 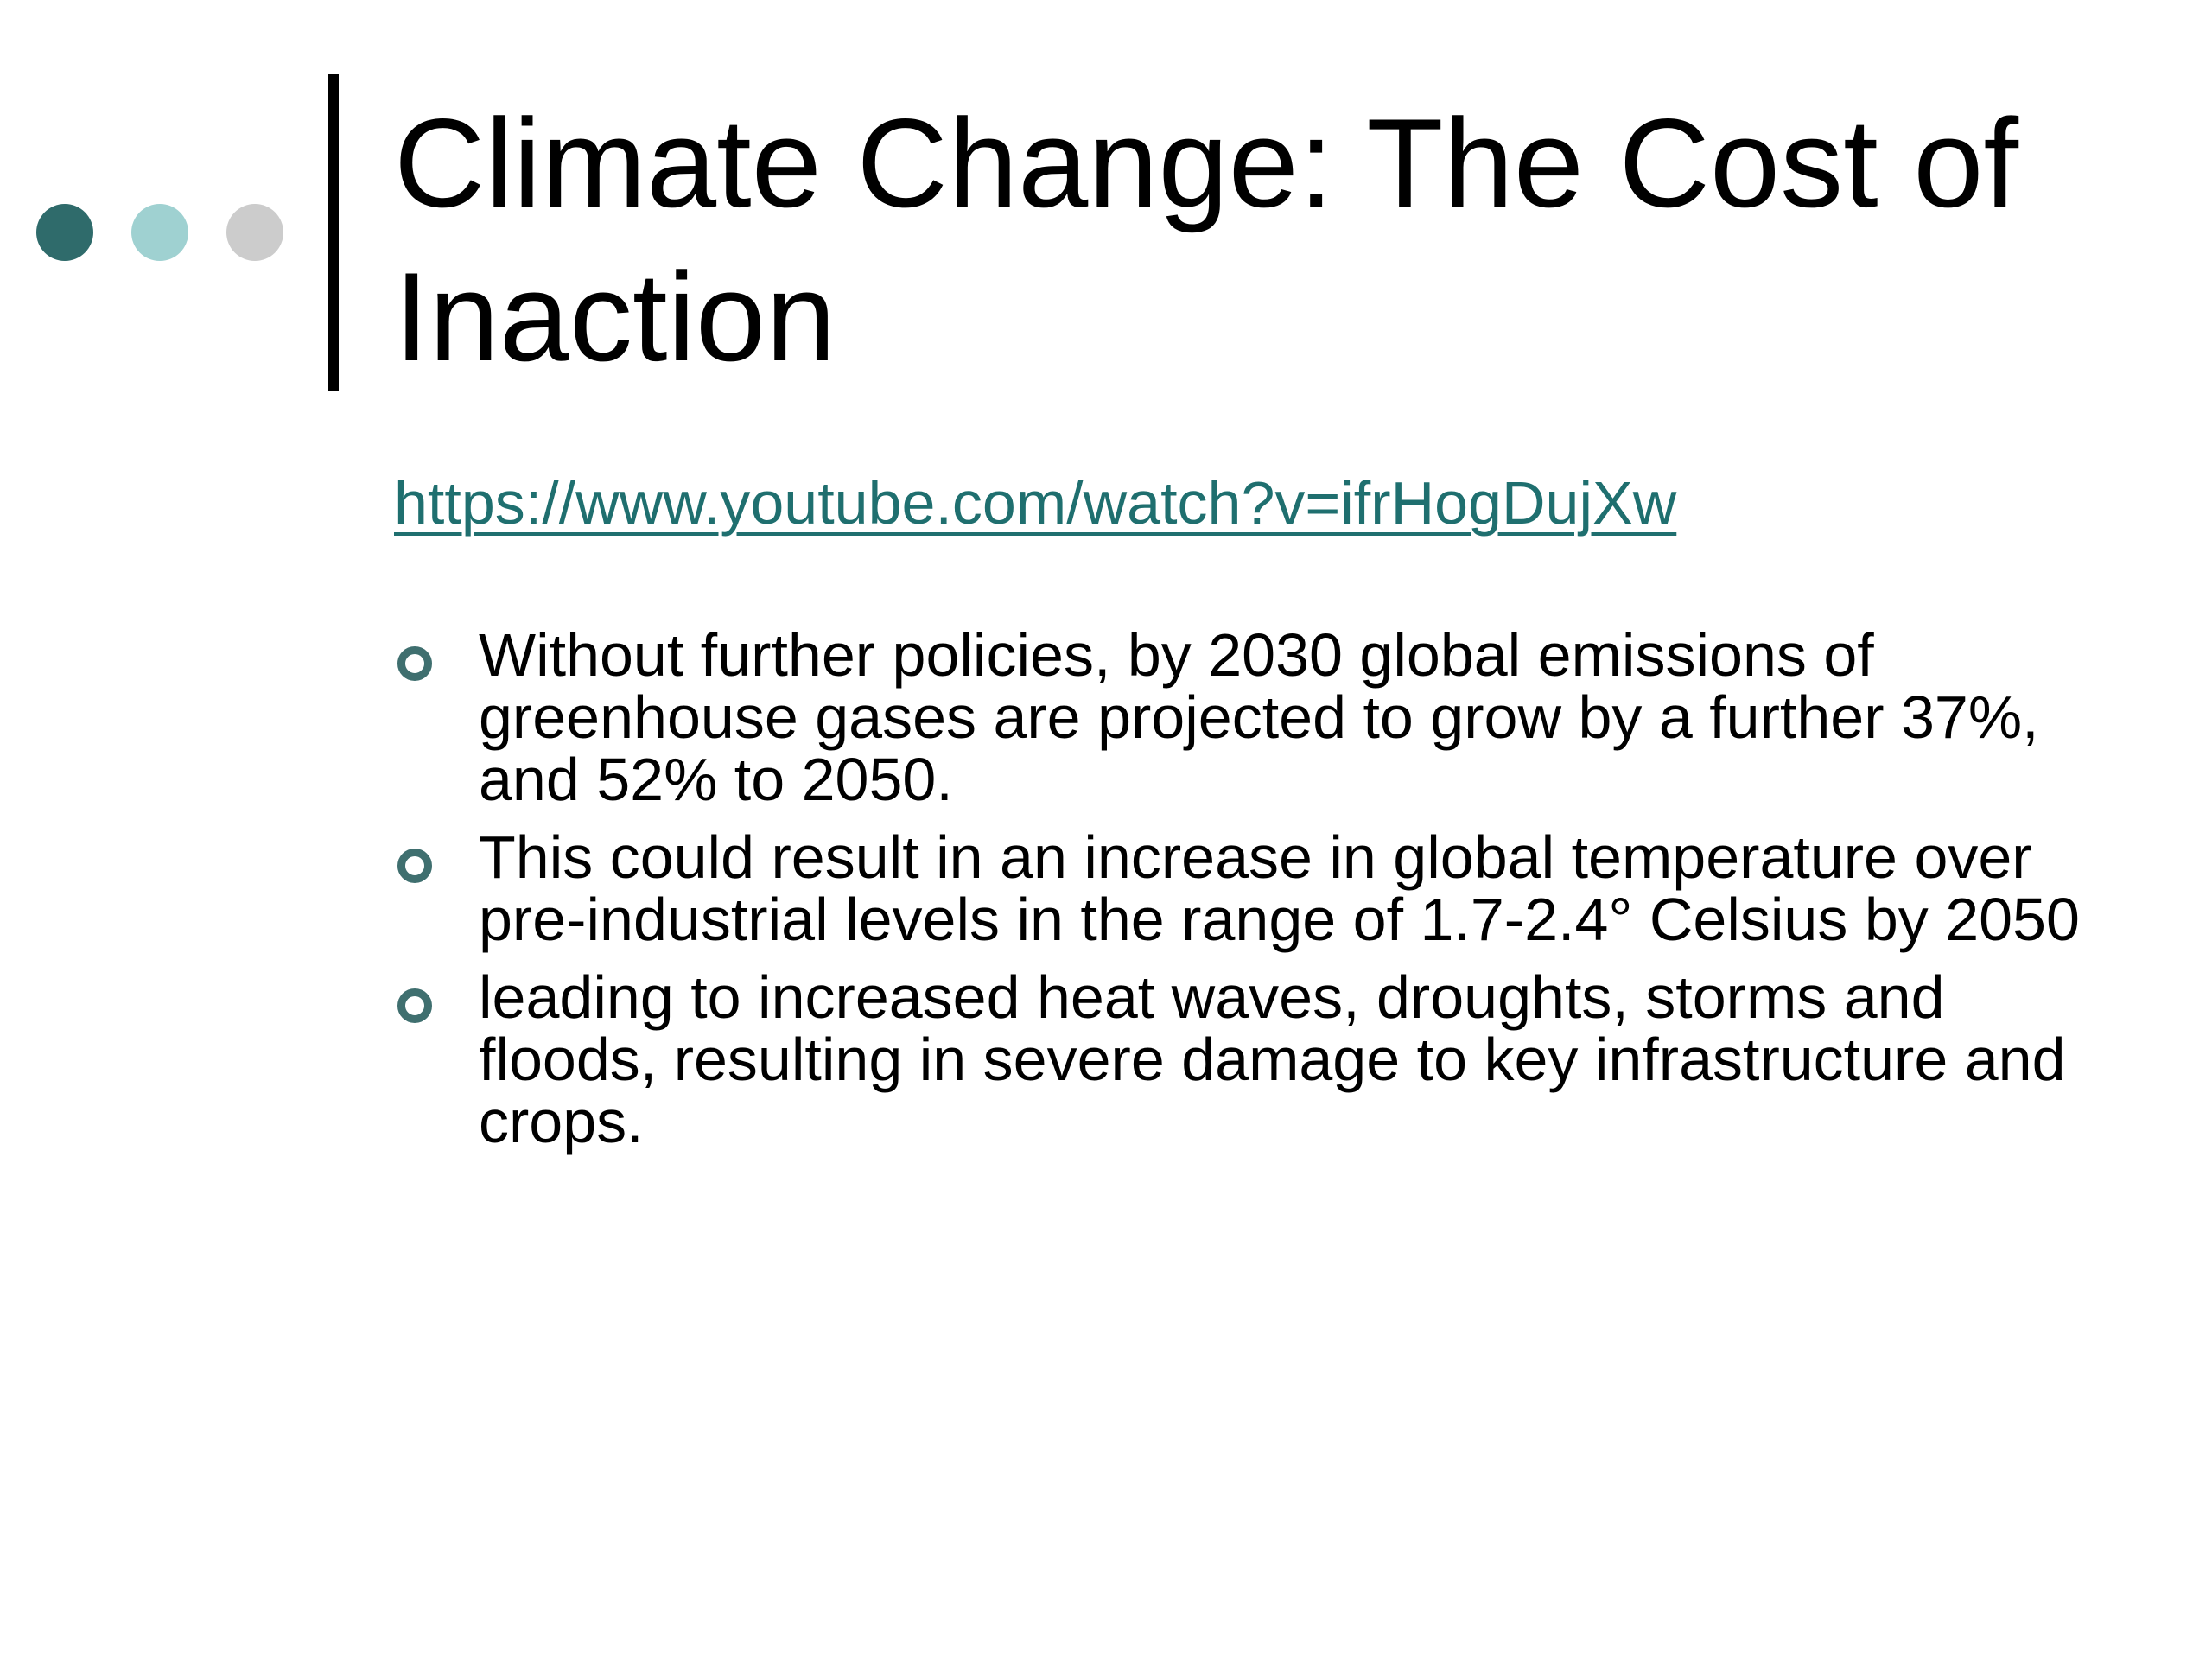 I want to click on gray-dot-icon, so click(x=254, y=232).